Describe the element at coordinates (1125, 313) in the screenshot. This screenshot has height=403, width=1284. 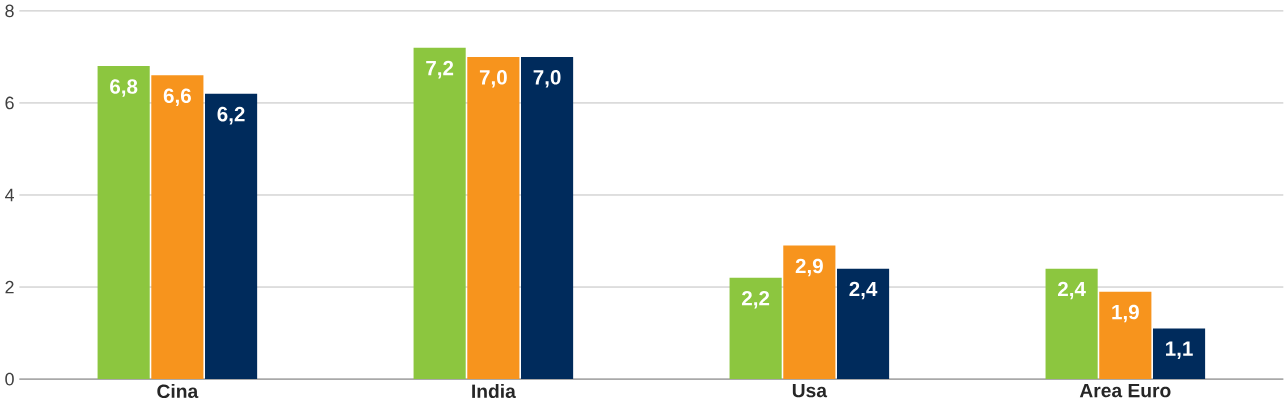
I see `data-label: 1,9` at that location.